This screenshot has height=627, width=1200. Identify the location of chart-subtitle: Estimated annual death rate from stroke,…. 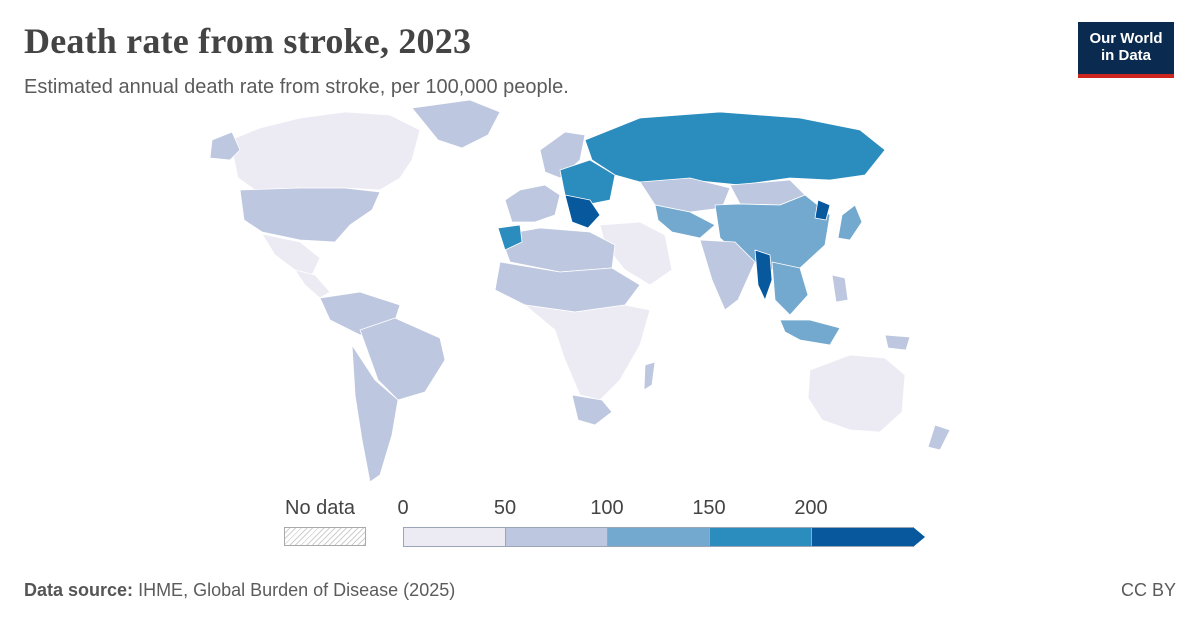
(296, 87).